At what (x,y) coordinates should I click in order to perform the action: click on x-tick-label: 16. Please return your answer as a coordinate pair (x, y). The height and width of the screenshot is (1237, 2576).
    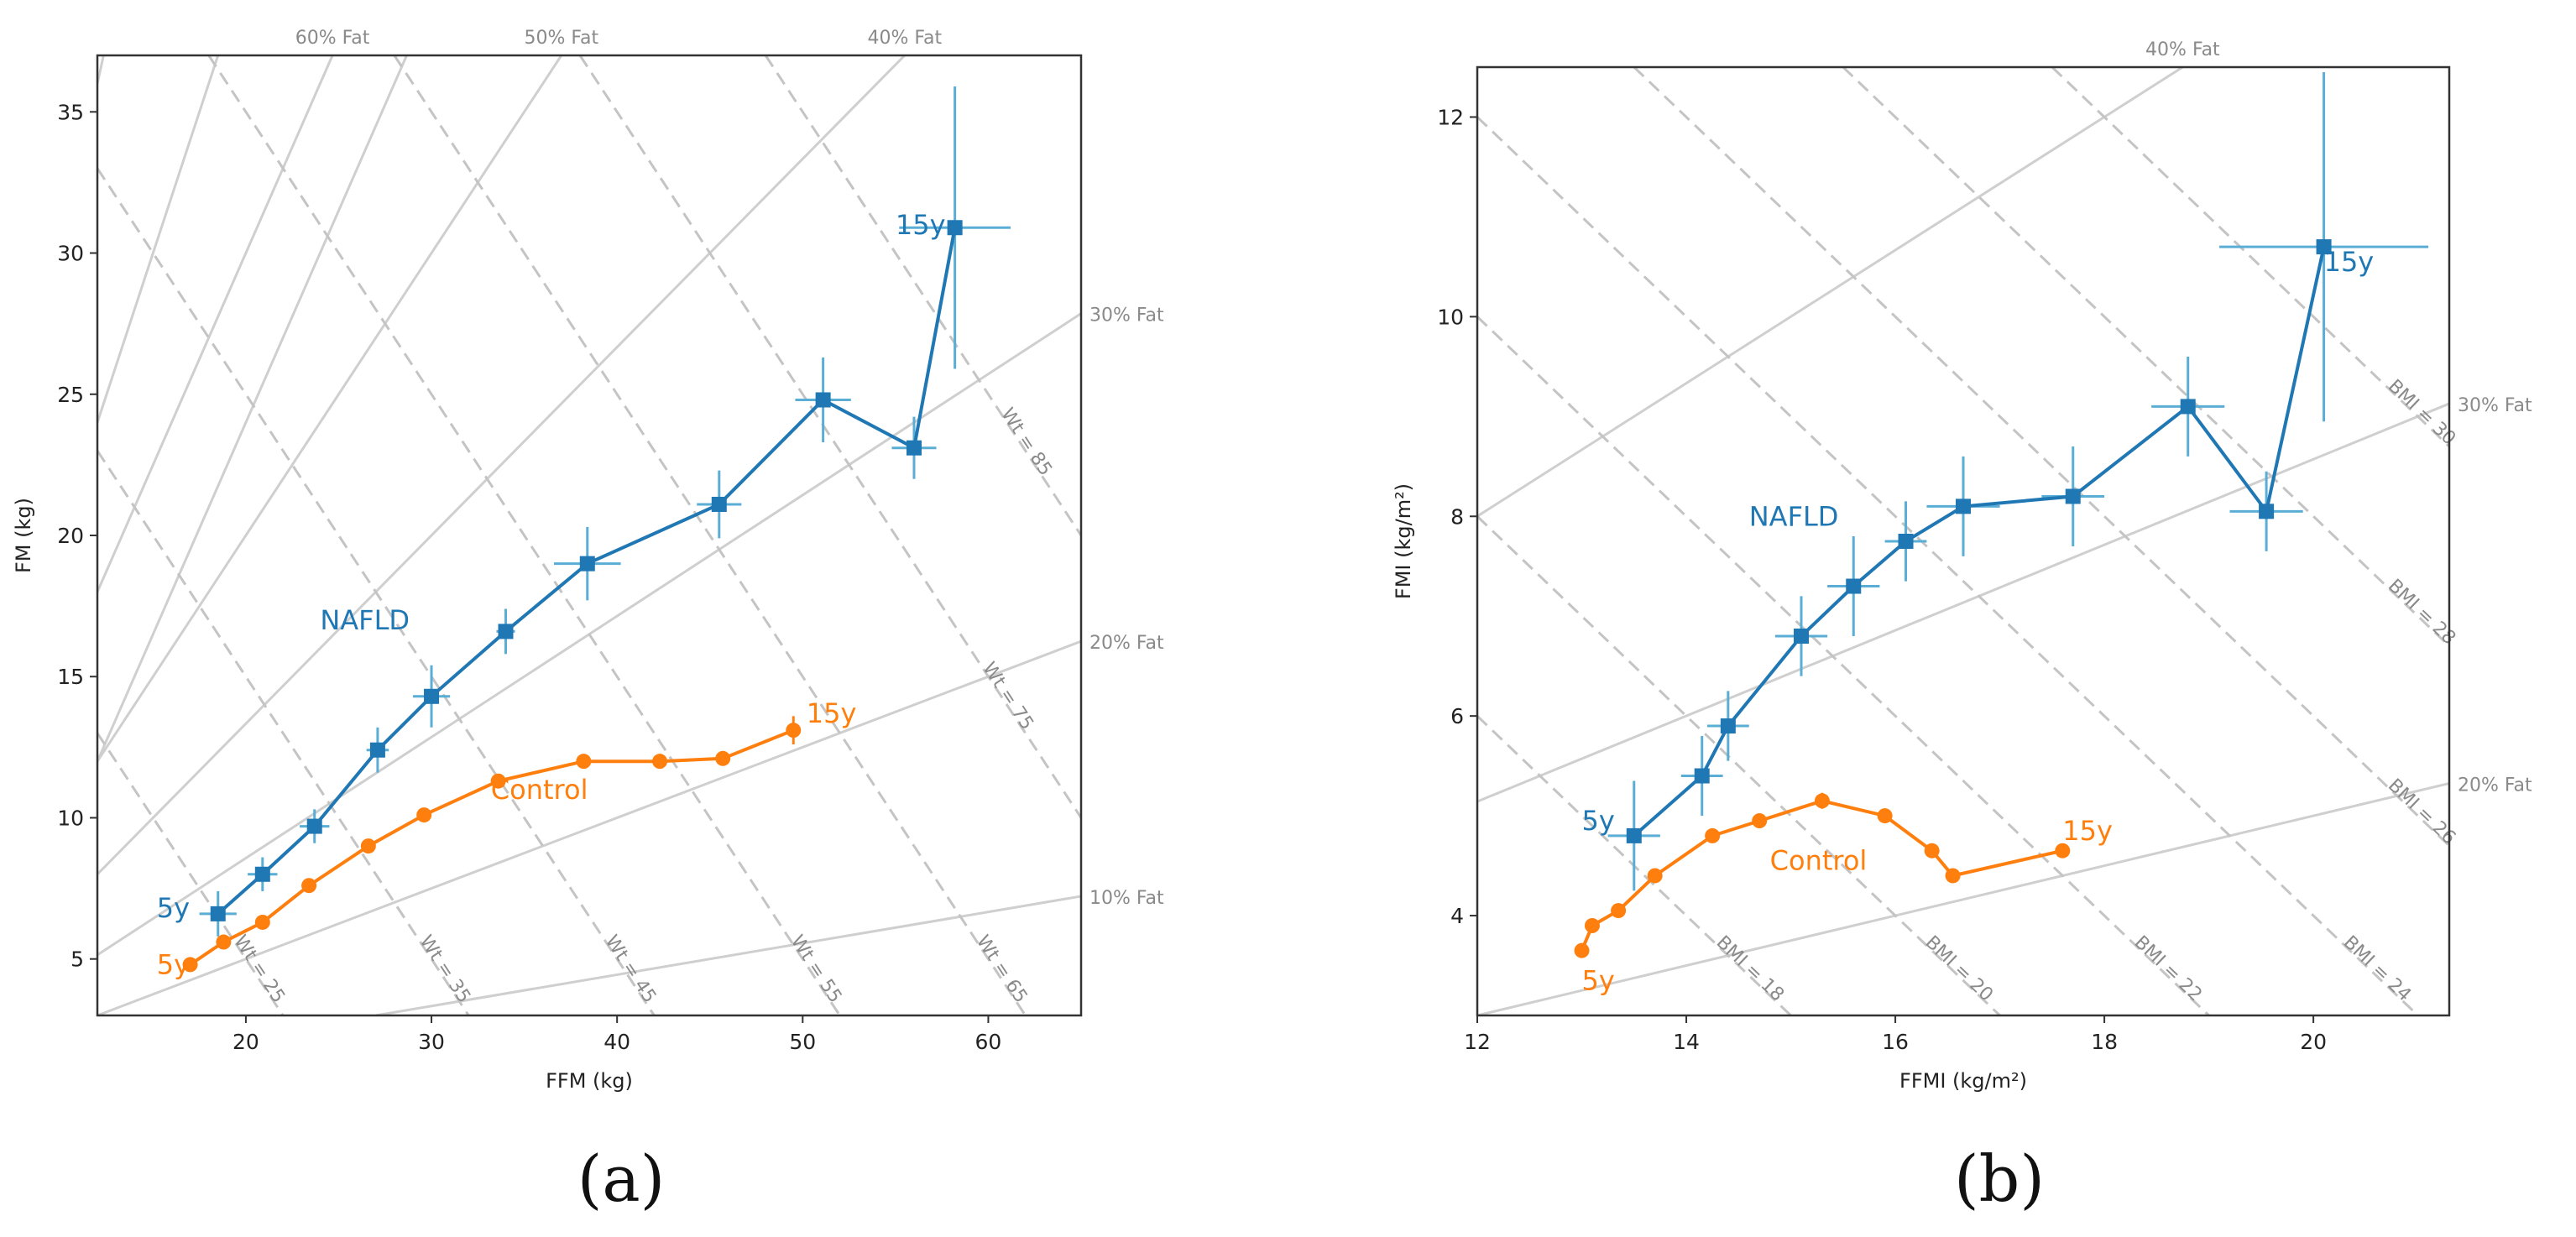
    Looking at the image, I should click on (1895, 1042).